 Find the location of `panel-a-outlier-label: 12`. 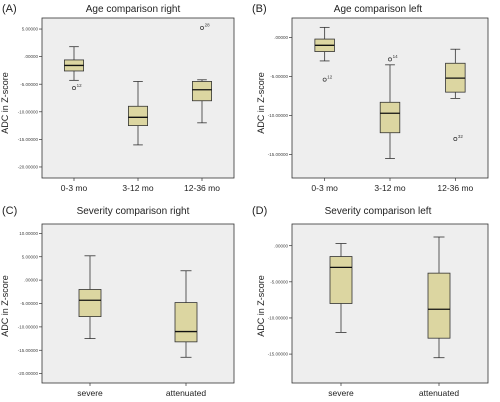

panel-a-outlier-label: 12 is located at coordinates (80, 85).